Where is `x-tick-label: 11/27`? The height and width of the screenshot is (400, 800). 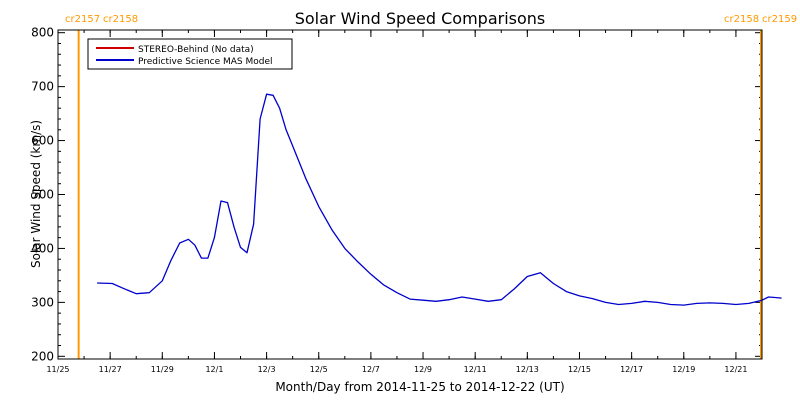
x-tick-label: 11/27 is located at coordinates (110, 369).